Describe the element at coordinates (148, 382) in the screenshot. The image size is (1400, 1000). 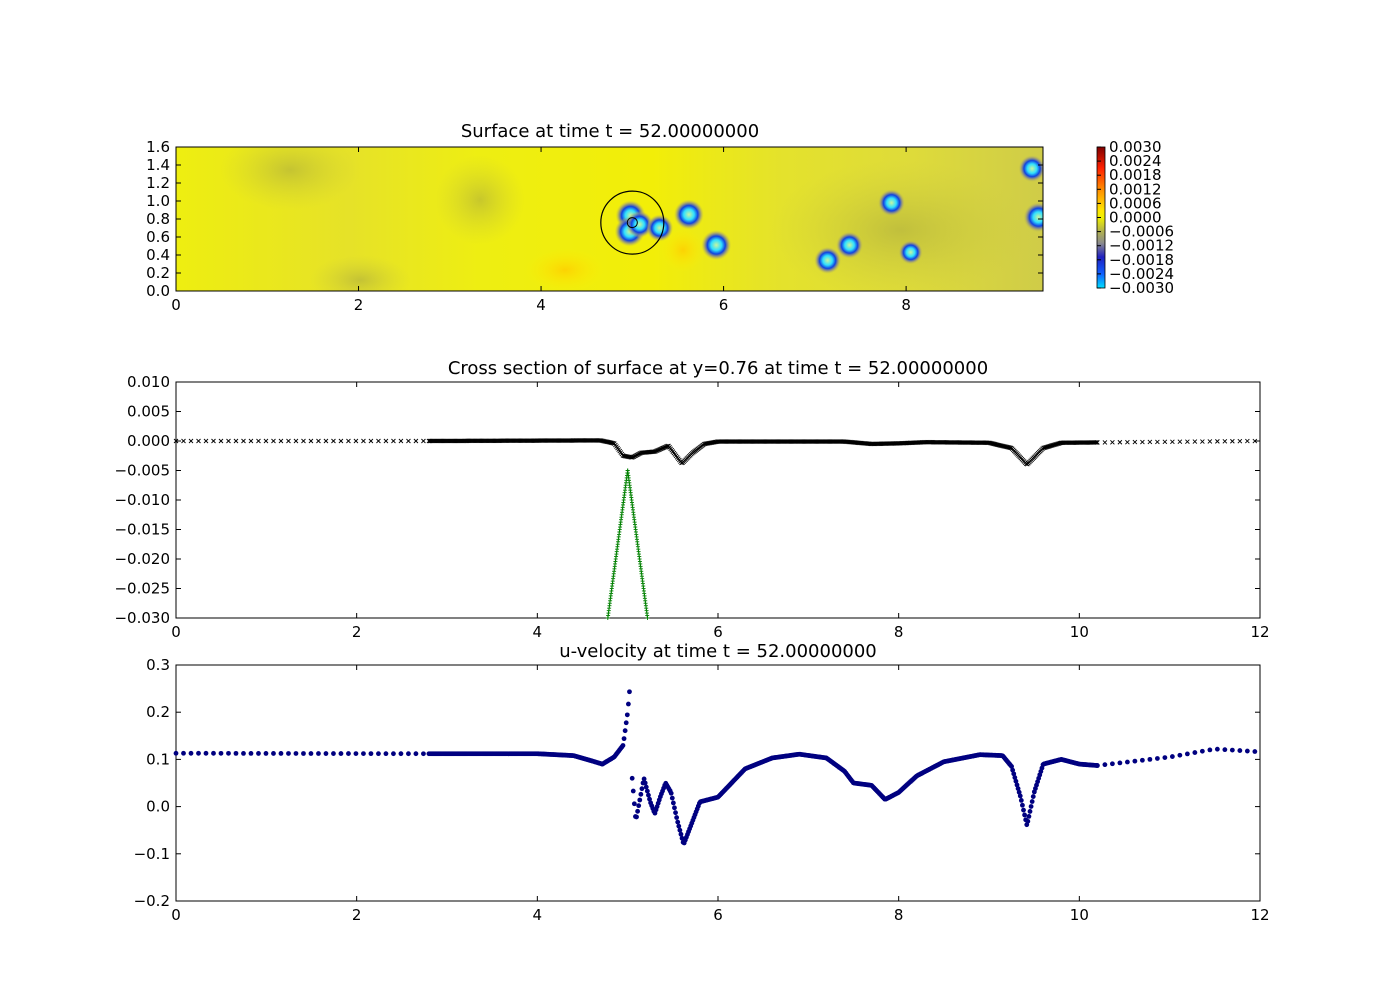
I see `y-tick-label: 0.010` at that location.